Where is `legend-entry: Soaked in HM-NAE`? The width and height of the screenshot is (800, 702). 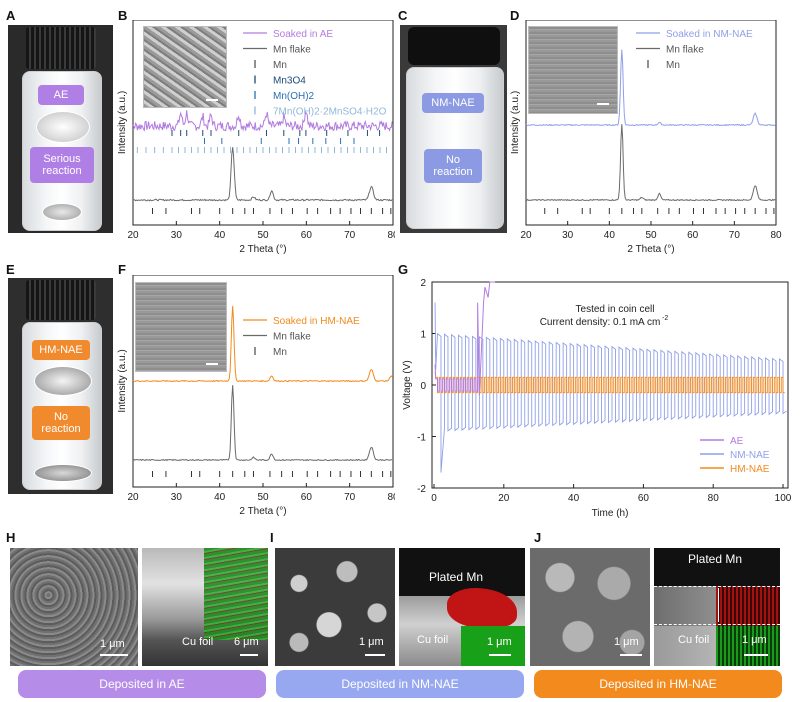
legend-entry: Soaked in HM-NAE is located at coordinates (316, 321).